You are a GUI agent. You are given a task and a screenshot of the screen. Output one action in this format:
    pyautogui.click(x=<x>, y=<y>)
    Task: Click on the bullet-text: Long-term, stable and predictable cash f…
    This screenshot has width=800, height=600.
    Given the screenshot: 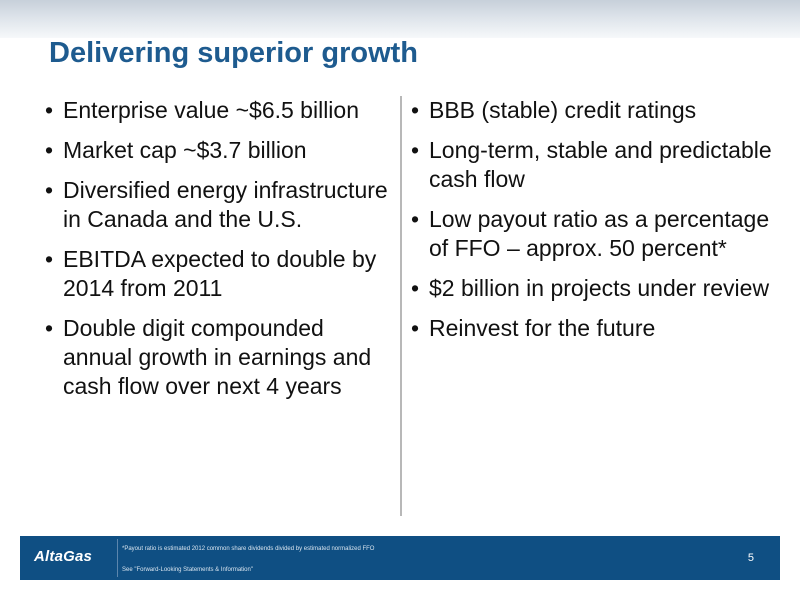 What is the action you would take?
    pyautogui.click(x=600, y=164)
    